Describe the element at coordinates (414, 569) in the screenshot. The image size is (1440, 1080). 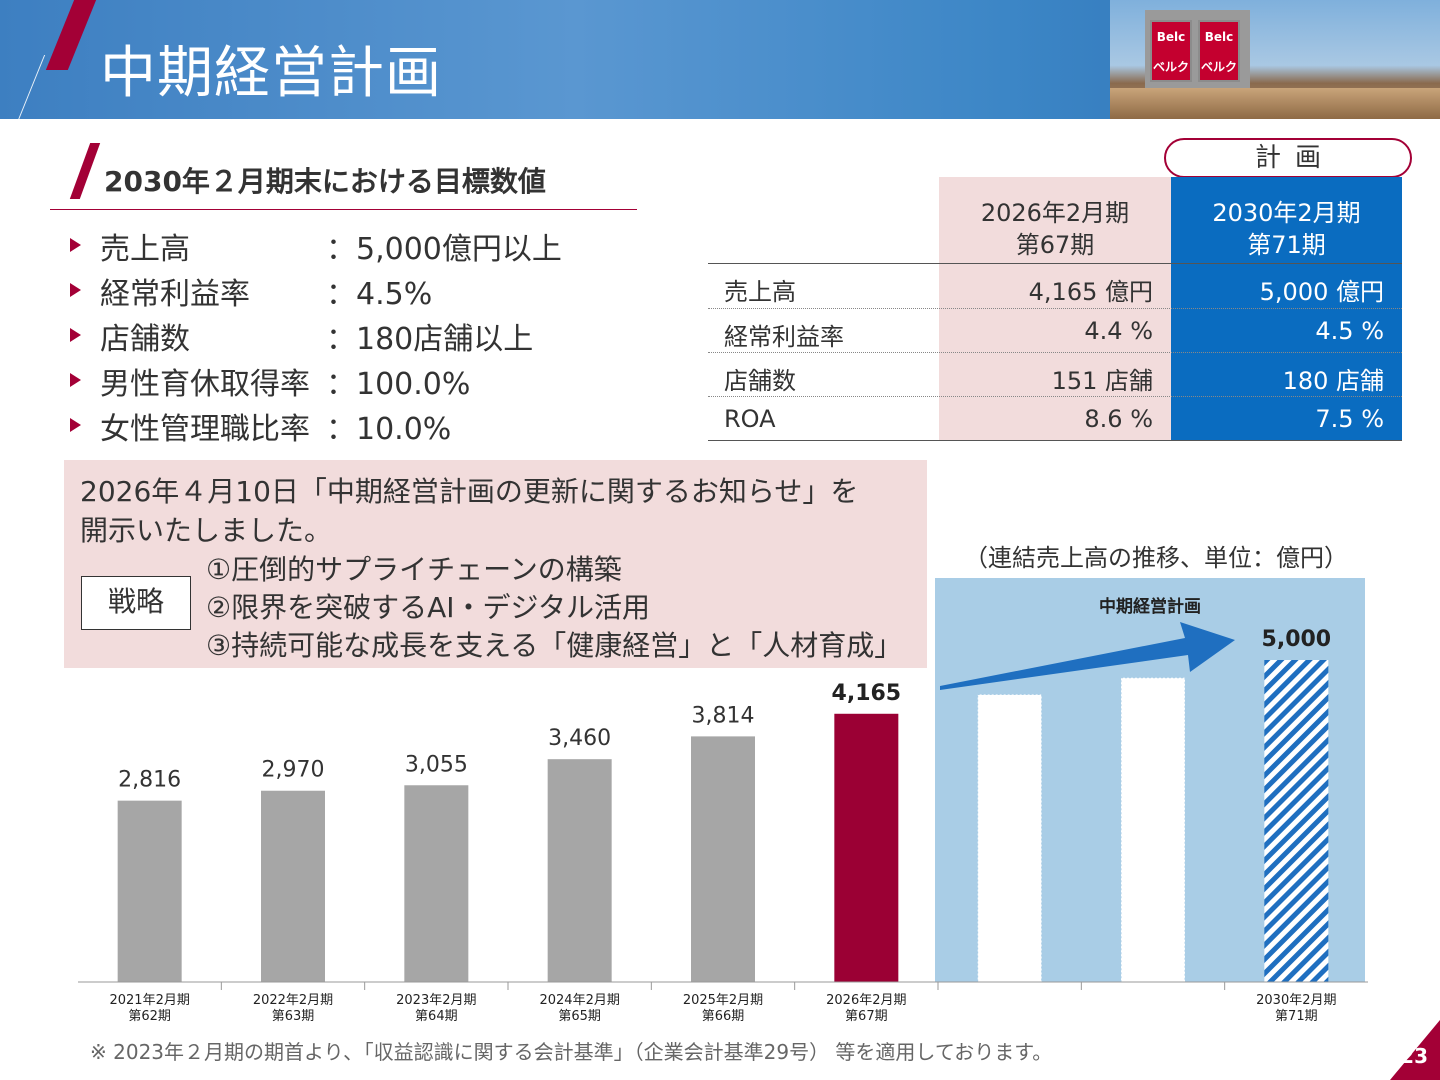
I see `strategy-item: ①圧倒的サプライチェーンの構築` at that location.